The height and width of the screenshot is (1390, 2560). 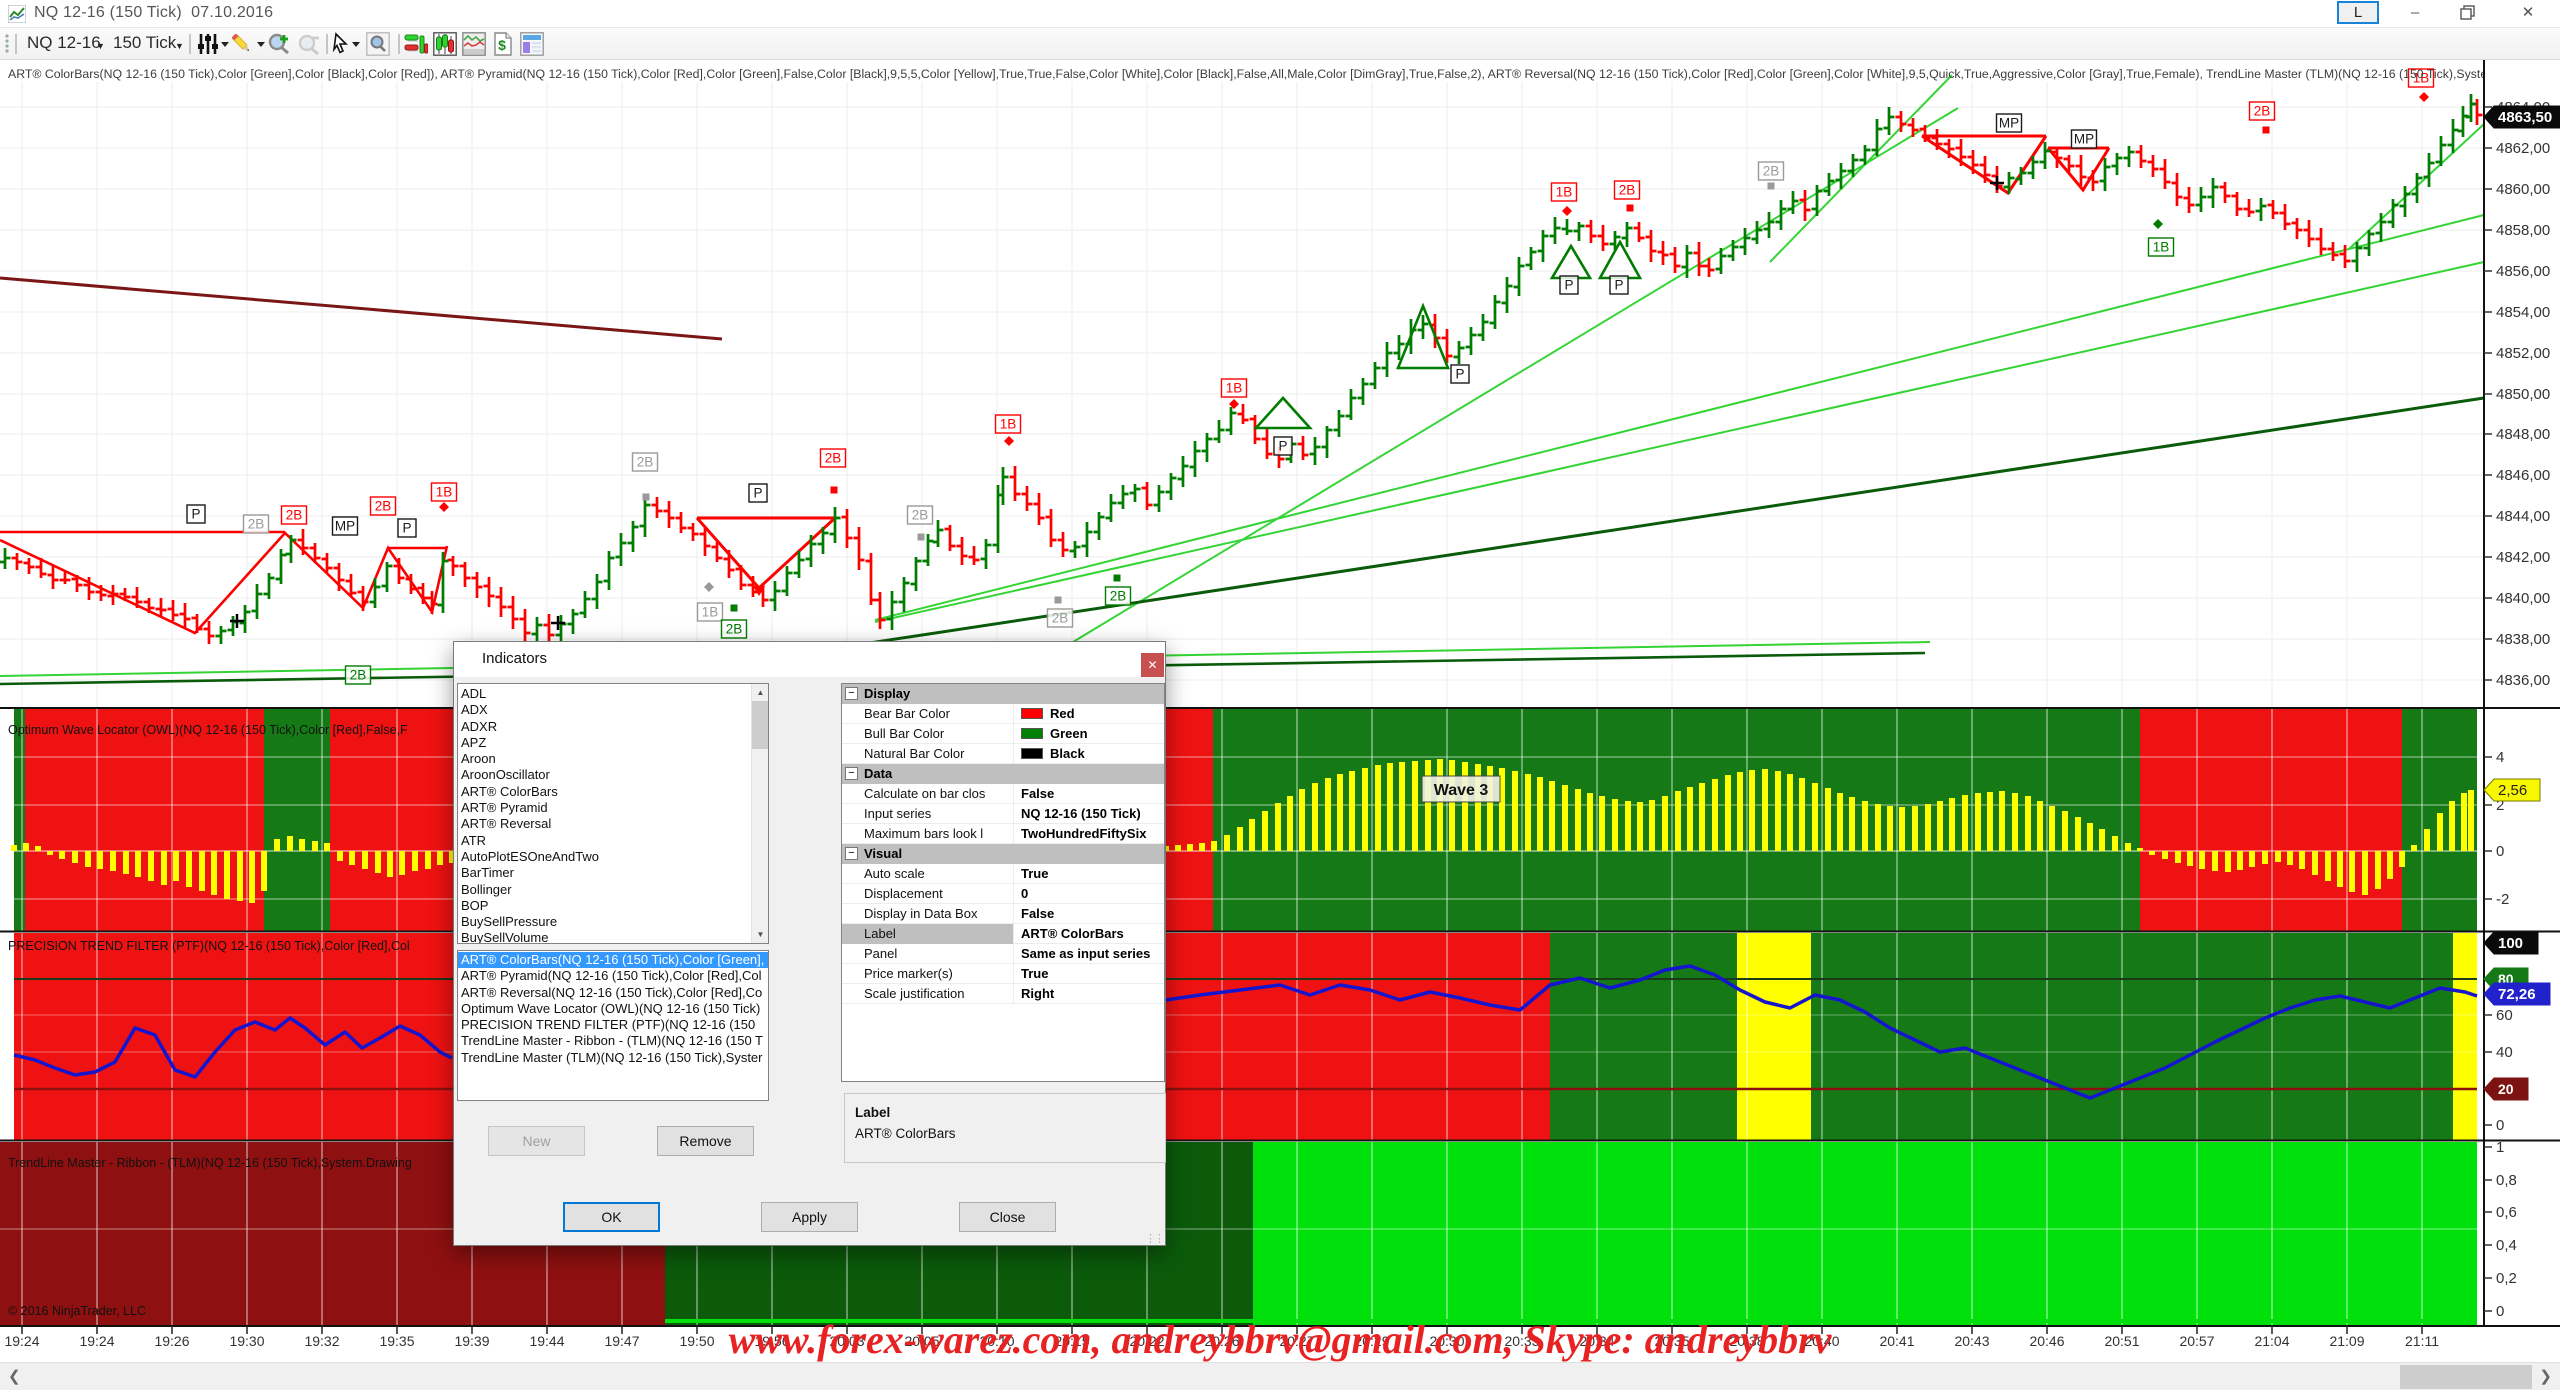 I want to click on svg-text: 20:03, so click(x=846, y=1341).